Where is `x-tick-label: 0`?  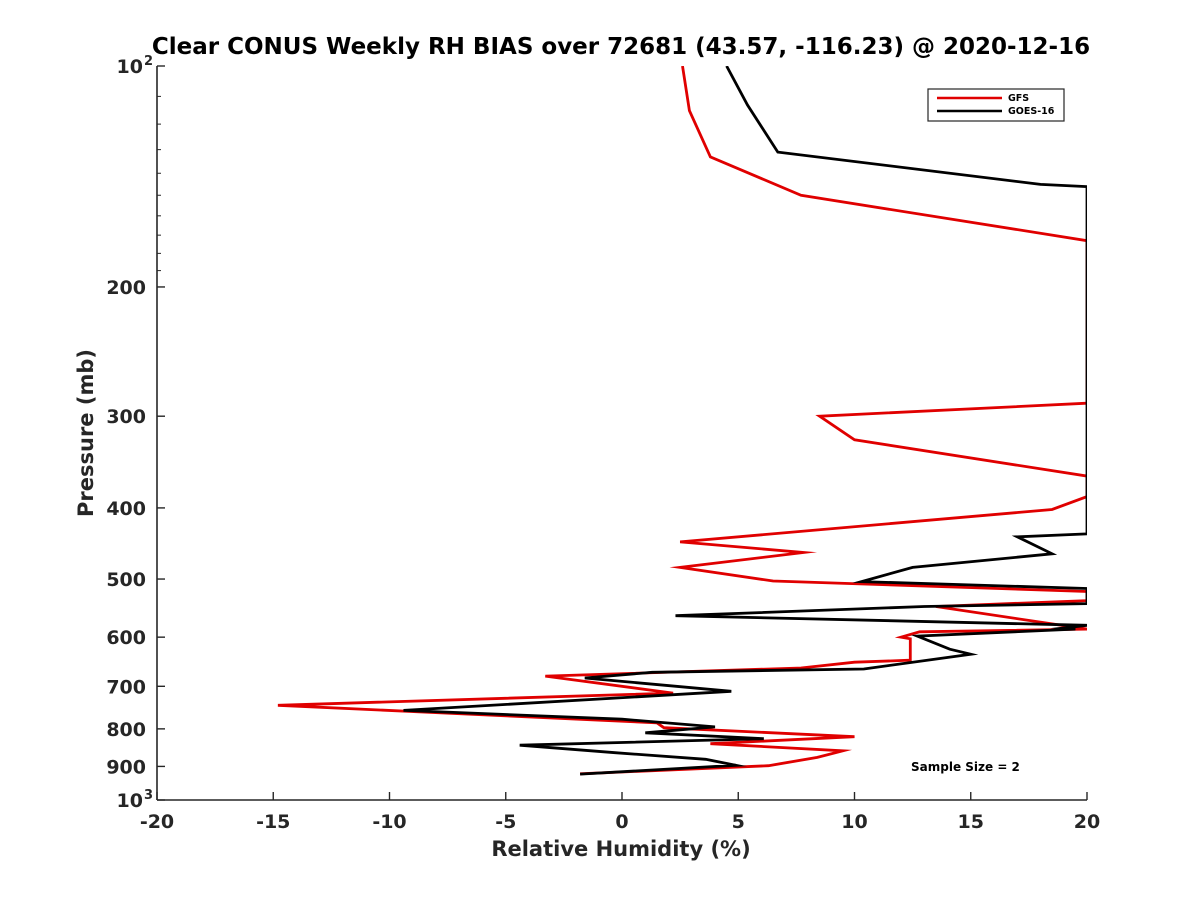
x-tick-label: 0 is located at coordinates (621, 822).